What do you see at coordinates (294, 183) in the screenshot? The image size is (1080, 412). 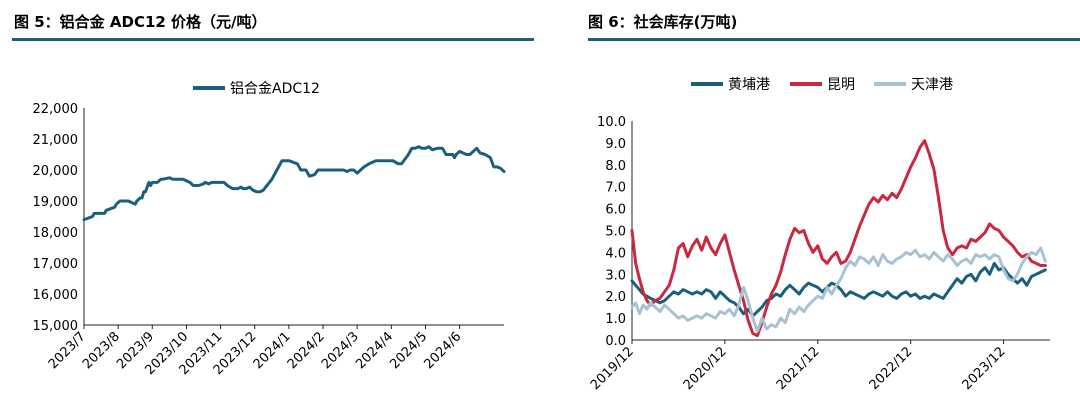 I see `series-line-铝合金ADC12` at bounding box center [294, 183].